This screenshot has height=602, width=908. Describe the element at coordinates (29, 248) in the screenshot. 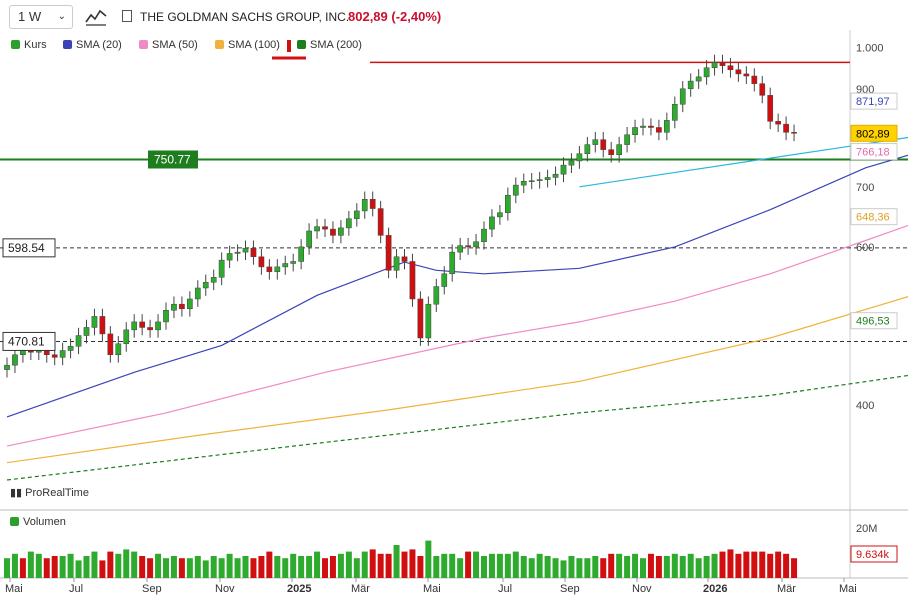

I see `level-label-box` at that location.